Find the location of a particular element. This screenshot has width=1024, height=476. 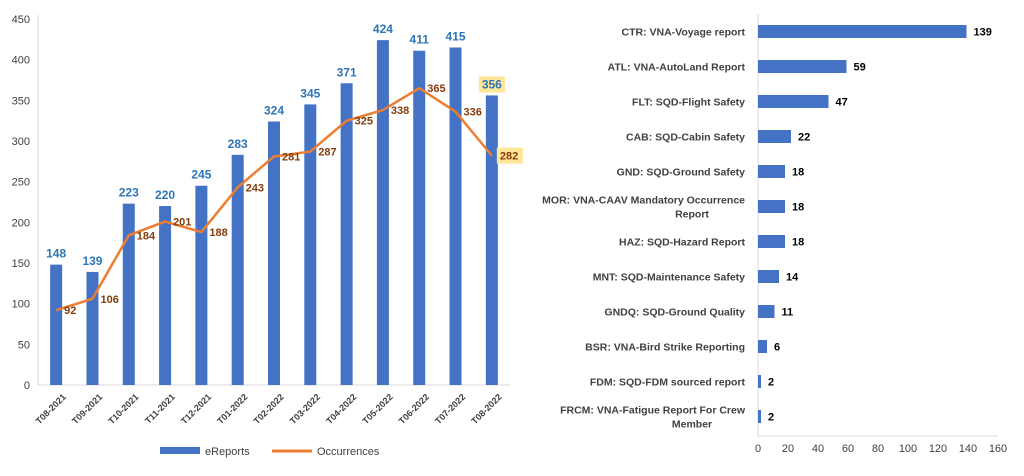

x-tick-label: T09-2021 is located at coordinates (87, 409).